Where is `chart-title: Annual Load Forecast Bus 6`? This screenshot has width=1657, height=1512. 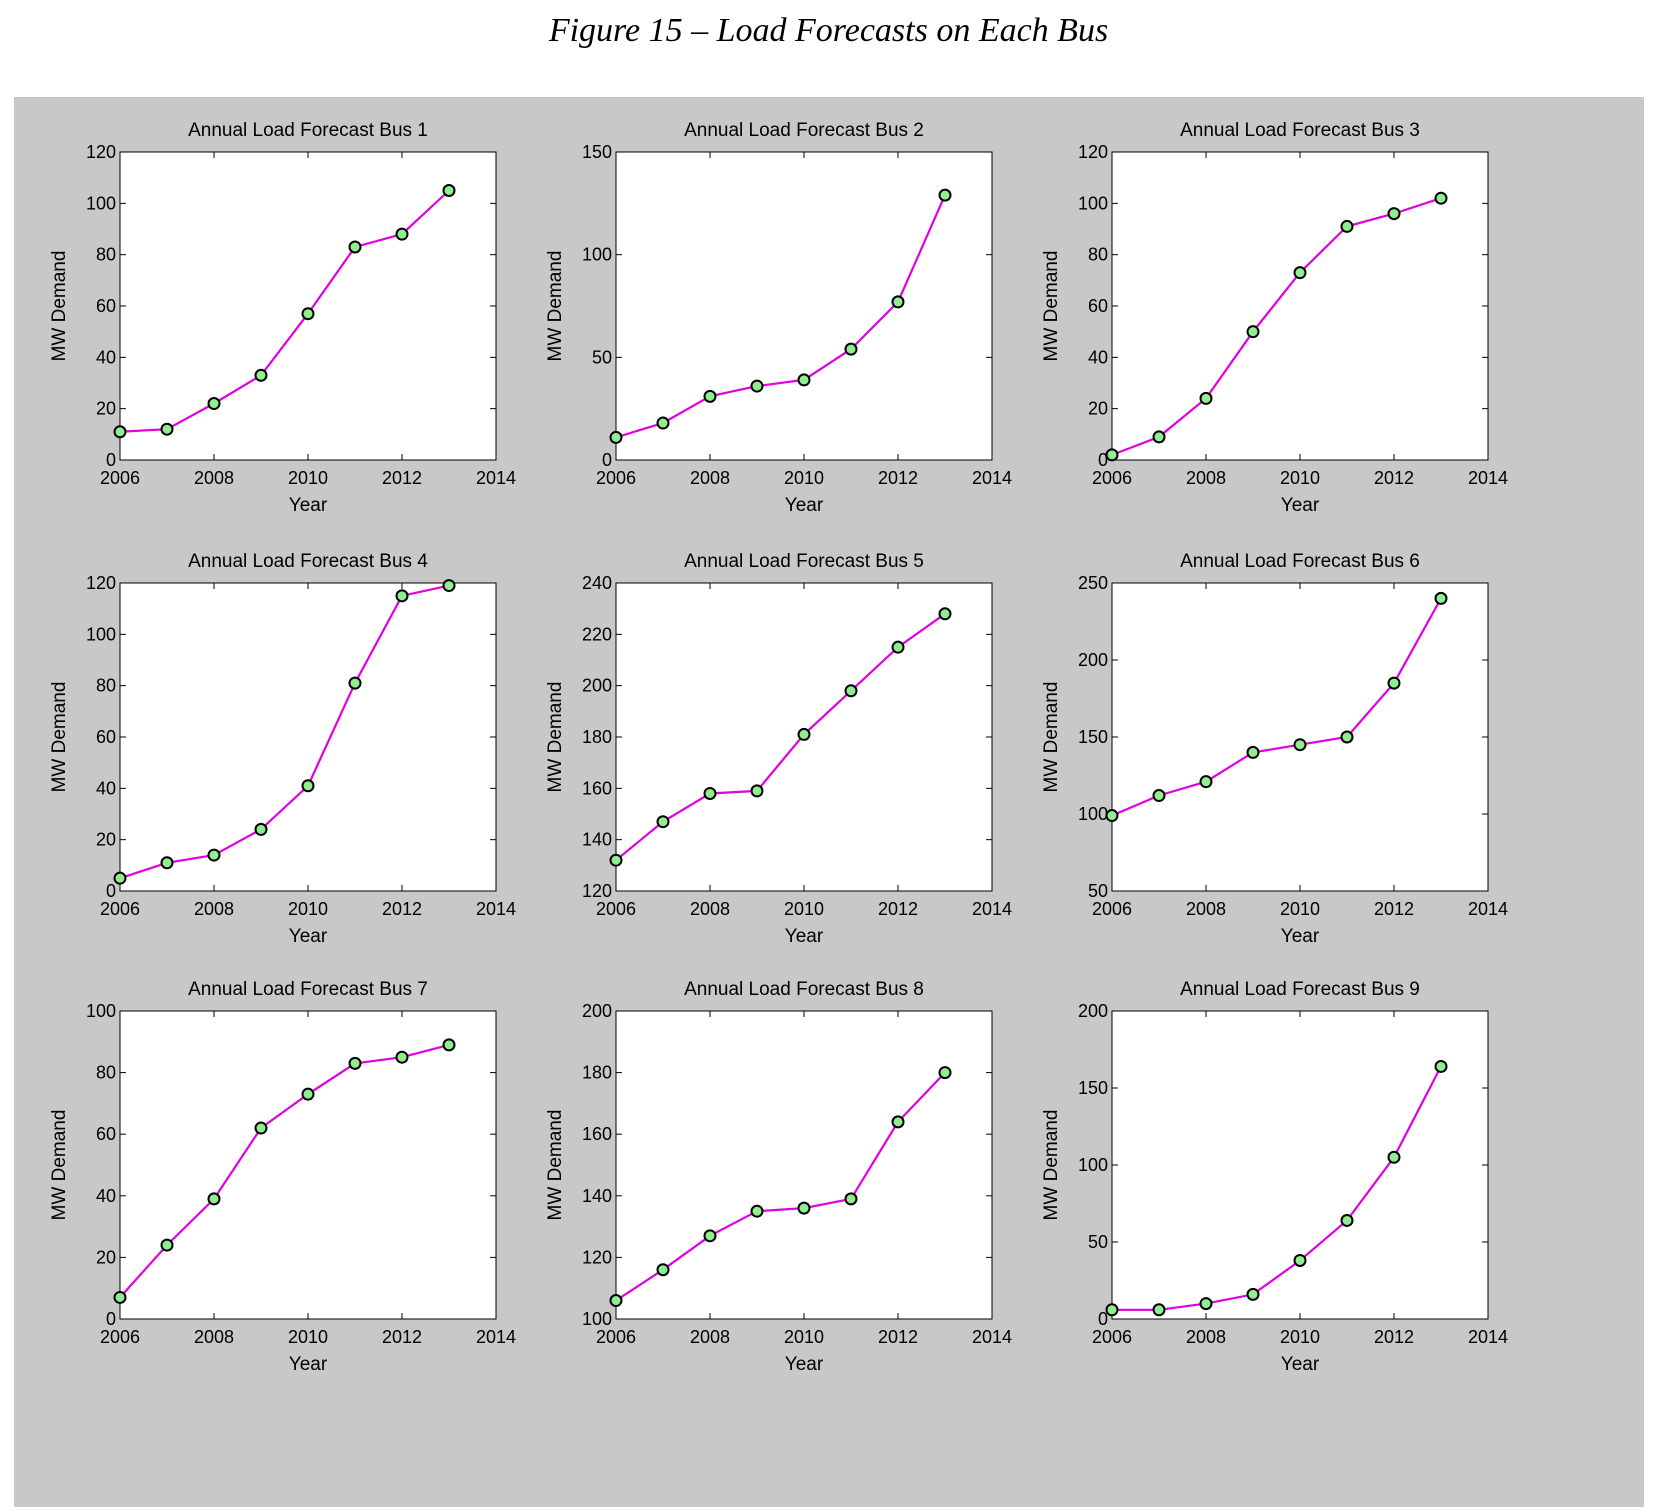 chart-title: Annual Load Forecast Bus 6 is located at coordinates (1300, 561).